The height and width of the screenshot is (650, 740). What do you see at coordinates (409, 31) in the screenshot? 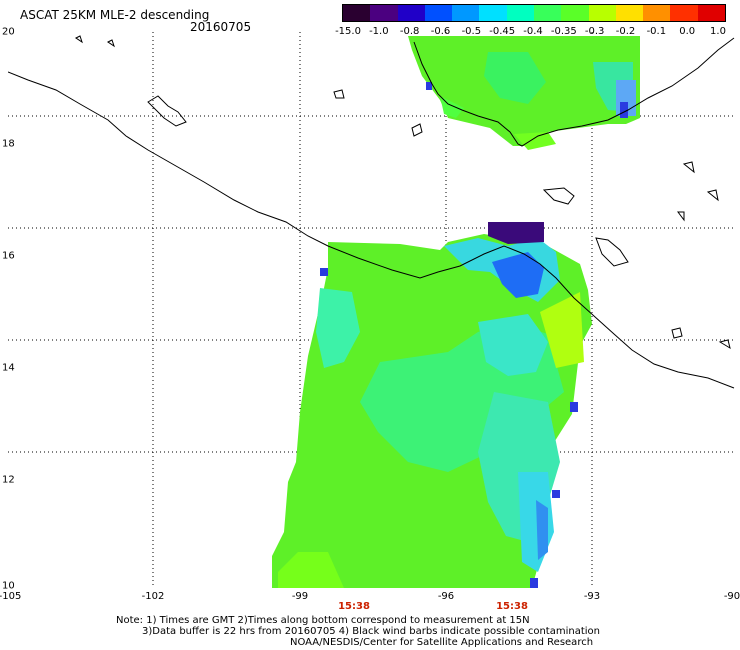
I see `colorbar-tick-label: -0.8` at bounding box center [409, 31].